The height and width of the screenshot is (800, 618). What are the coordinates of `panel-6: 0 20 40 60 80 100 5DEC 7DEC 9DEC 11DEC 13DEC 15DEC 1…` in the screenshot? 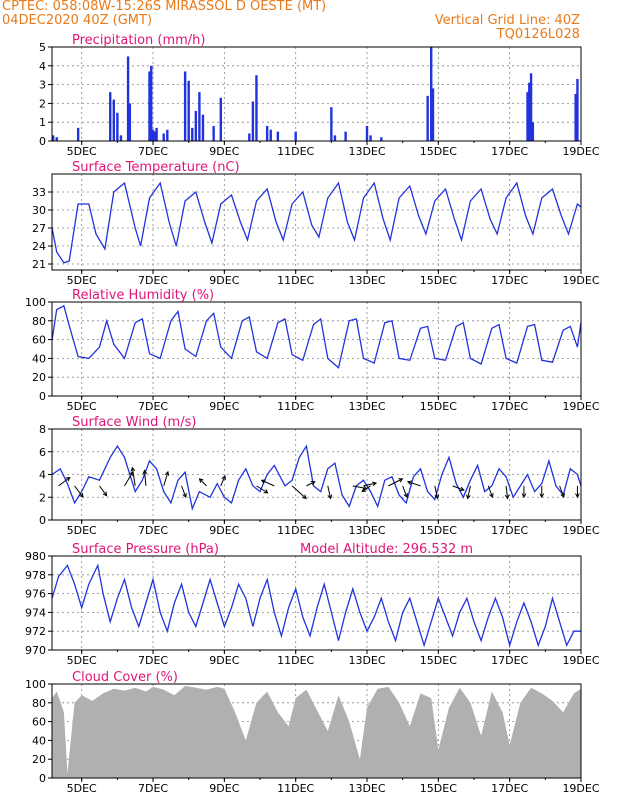 It's located at (312, 732).